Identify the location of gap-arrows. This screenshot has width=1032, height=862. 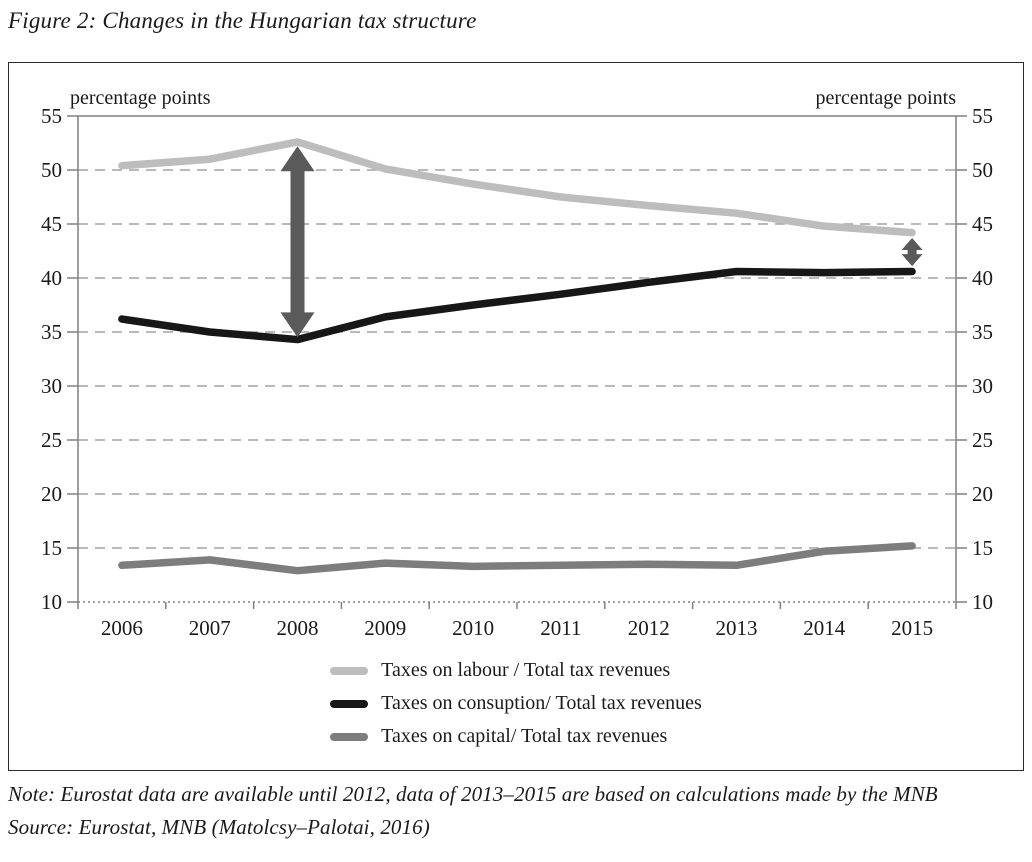
(601, 242).